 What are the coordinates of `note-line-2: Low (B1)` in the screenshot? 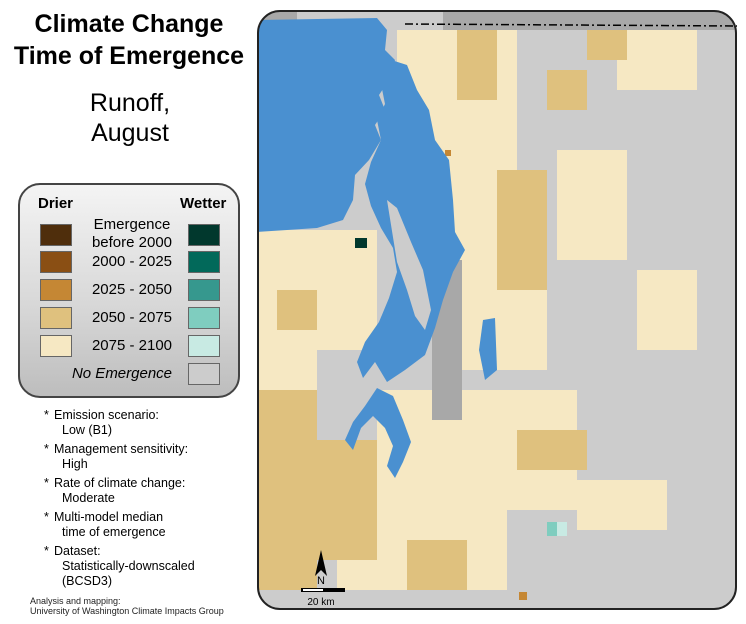 It's located at (87, 430).